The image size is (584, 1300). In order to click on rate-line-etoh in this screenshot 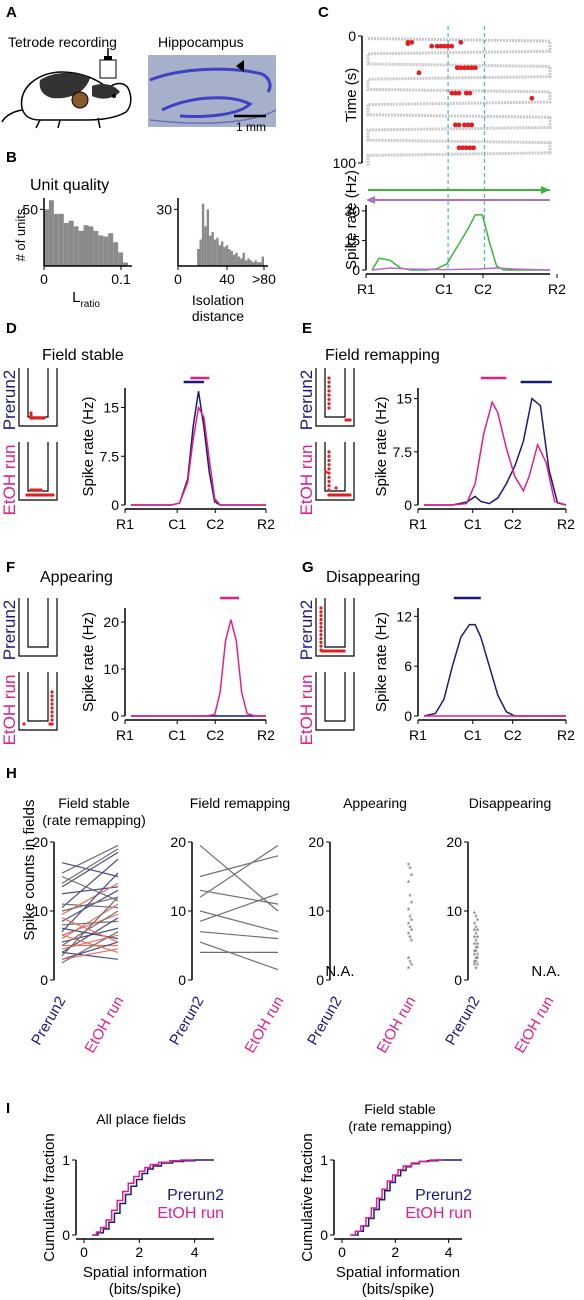, I will do `click(198, 455)`.